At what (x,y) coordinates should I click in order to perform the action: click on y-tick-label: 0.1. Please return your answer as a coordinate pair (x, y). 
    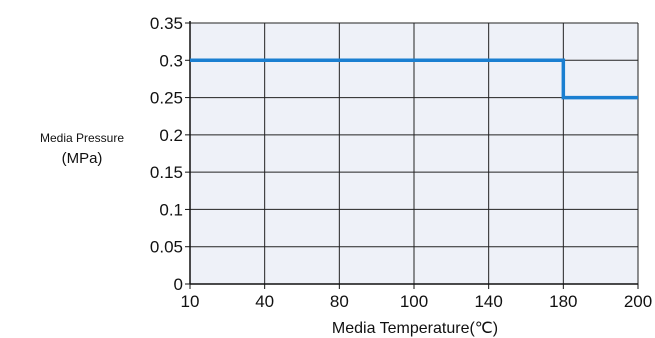
    Looking at the image, I should click on (171, 209).